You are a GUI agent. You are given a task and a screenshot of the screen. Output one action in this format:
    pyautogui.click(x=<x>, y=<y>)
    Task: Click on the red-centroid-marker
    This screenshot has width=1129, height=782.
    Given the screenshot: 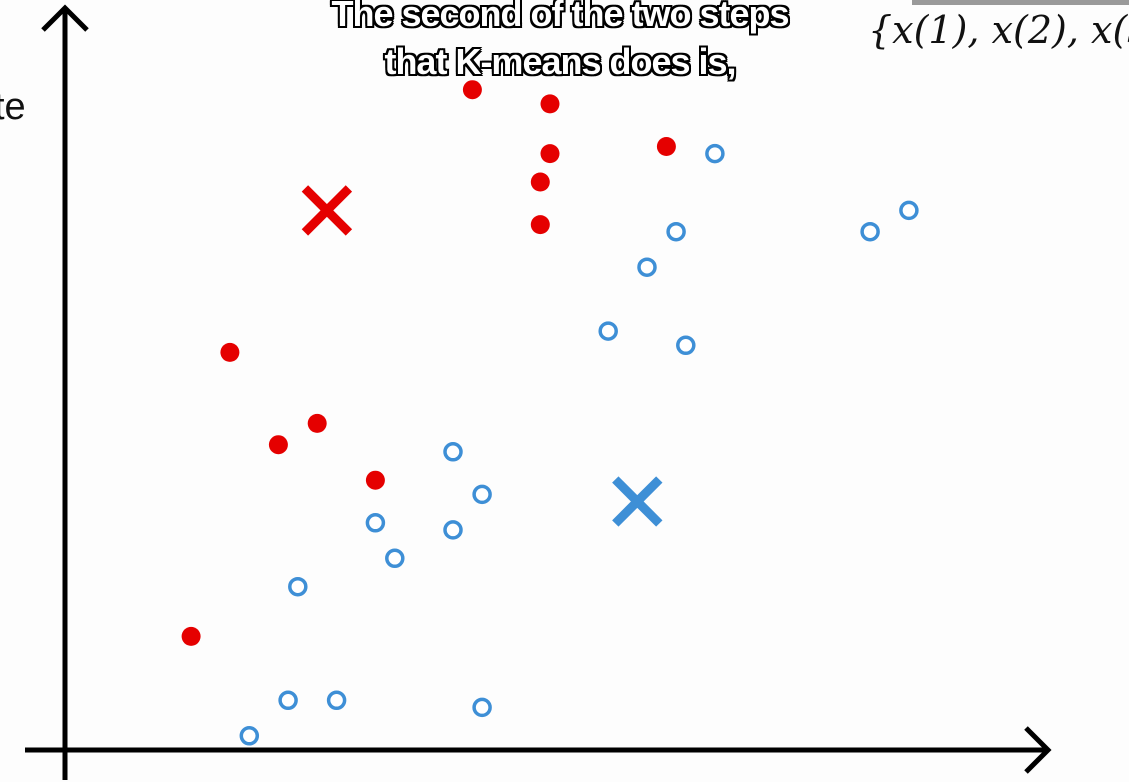 What is the action you would take?
    pyautogui.click(x=327, y=210)
    